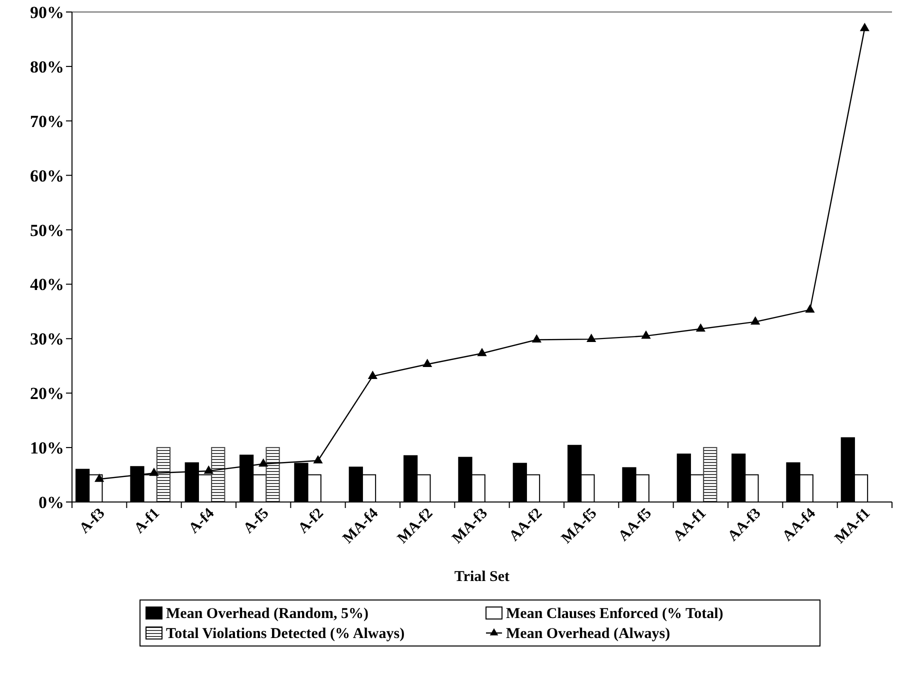 This screenshot has width=902, height=688. I want to click on y-tick-label: 90%, so click(47, 12).